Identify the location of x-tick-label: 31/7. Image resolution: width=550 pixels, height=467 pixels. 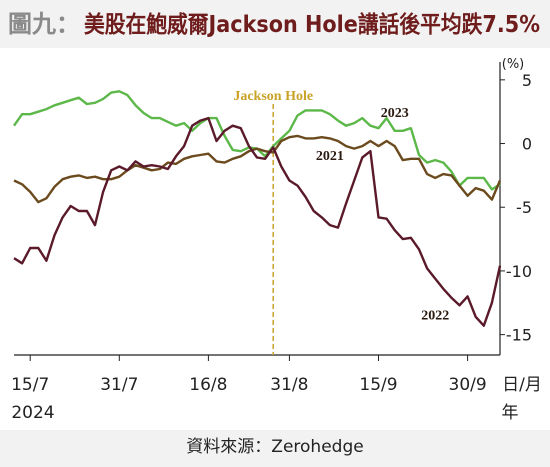
(119, 385).